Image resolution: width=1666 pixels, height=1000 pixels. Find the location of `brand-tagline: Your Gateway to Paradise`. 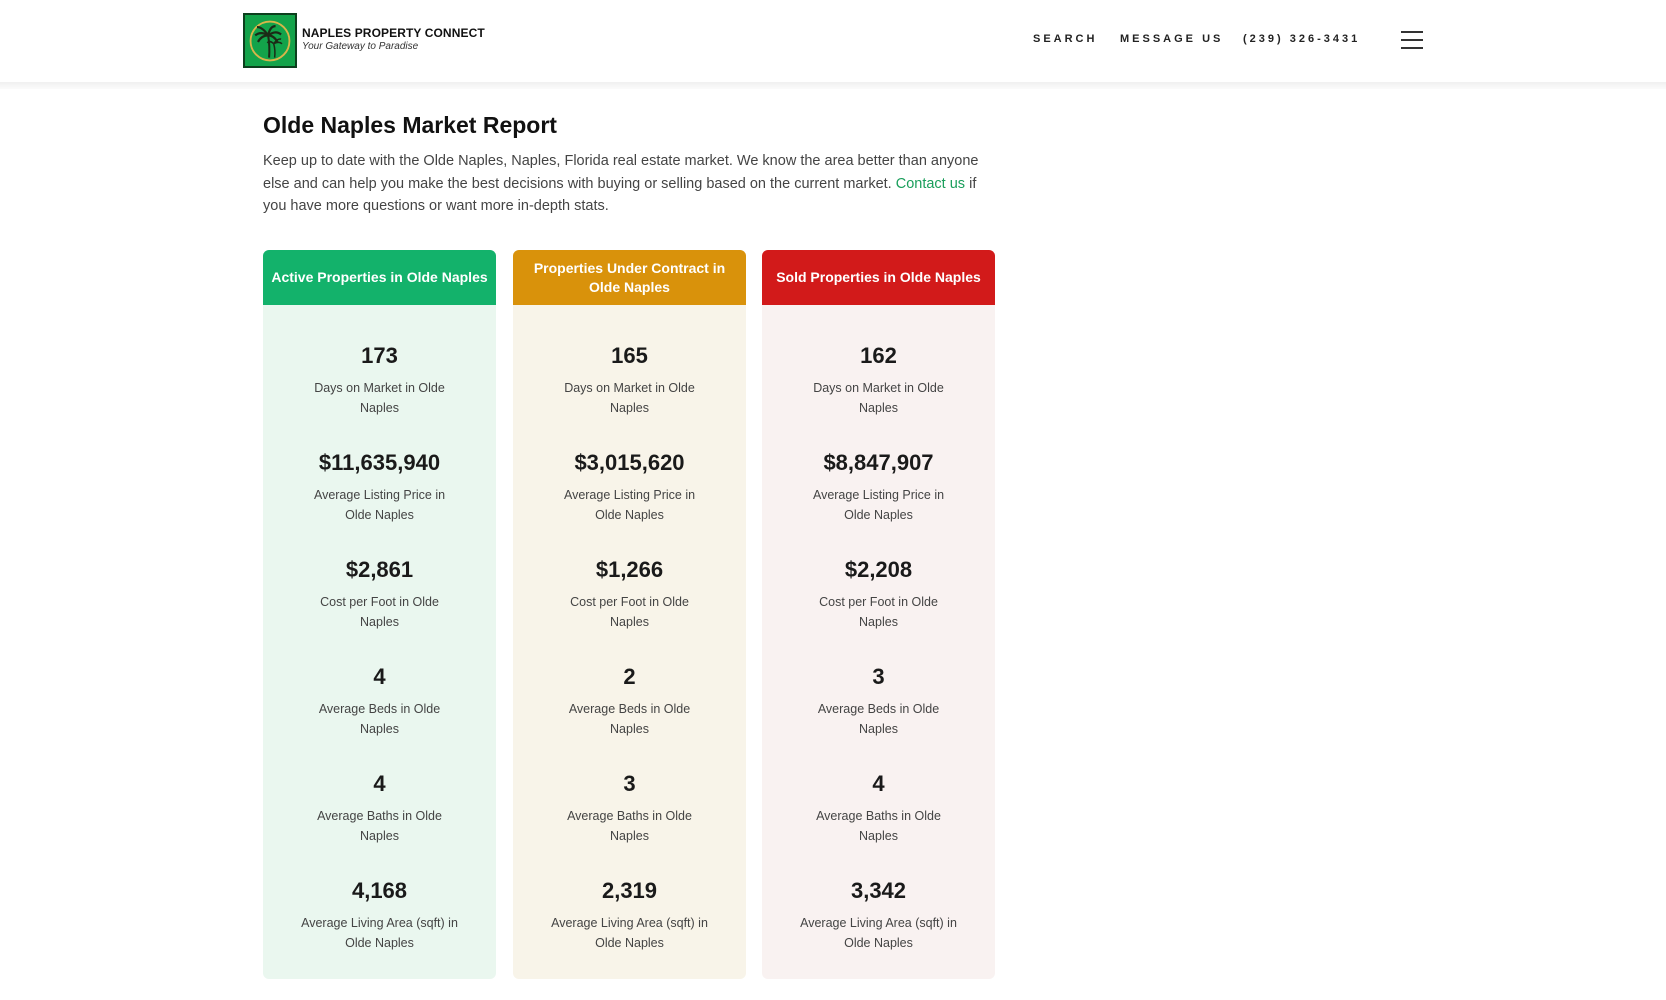

brand-tagline: Your Gateway to Paradise is located at coordinates (360, 46).